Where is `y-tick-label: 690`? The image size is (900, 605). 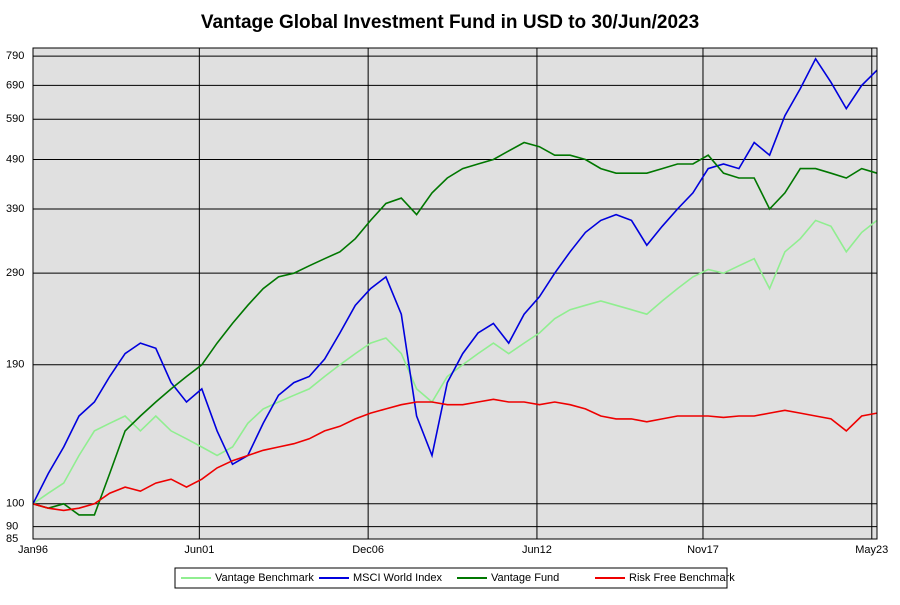
y-tick-label: 690 is located at coordinates (15, 85).